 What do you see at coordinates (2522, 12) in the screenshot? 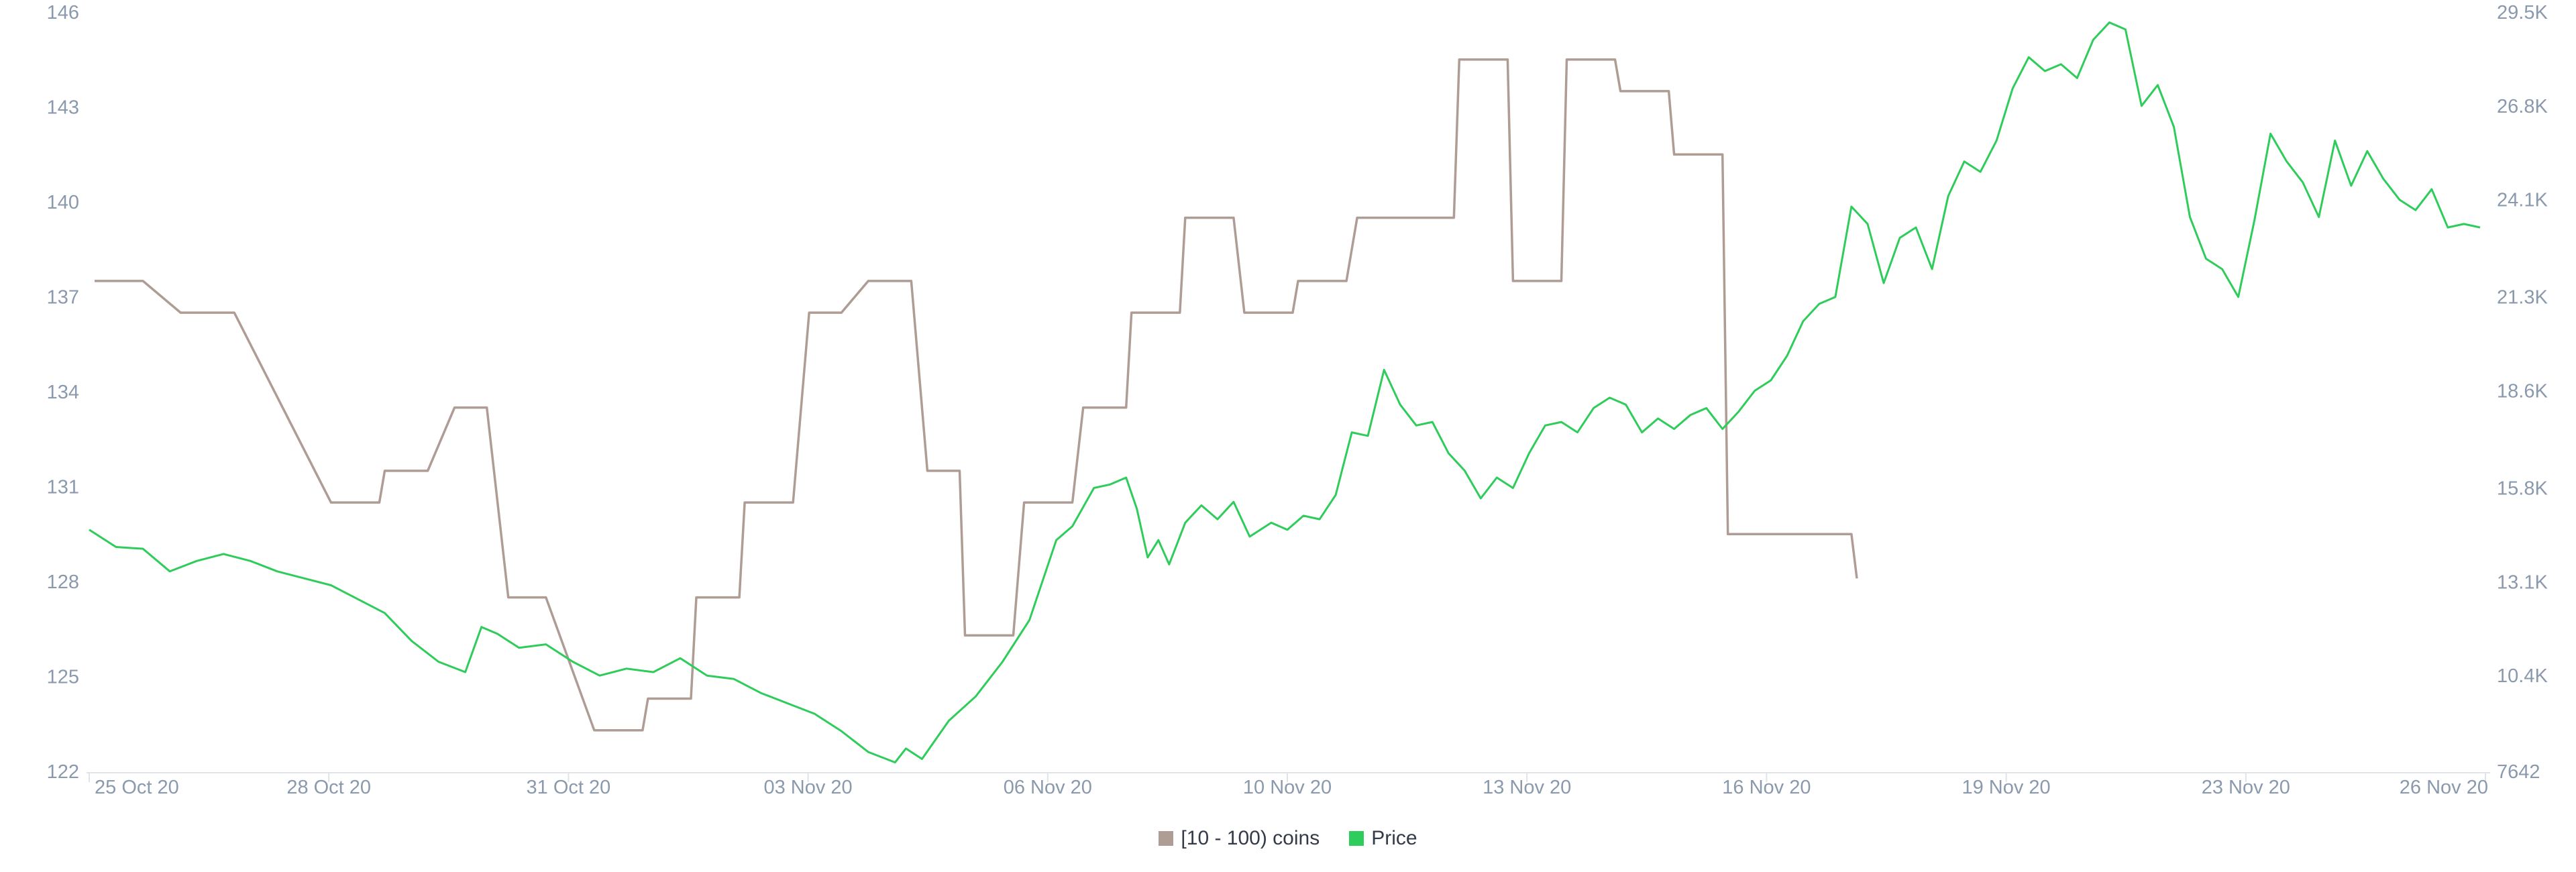
I see `y-right-tick-label: 29.5K` at bounding box center [2522, 12].